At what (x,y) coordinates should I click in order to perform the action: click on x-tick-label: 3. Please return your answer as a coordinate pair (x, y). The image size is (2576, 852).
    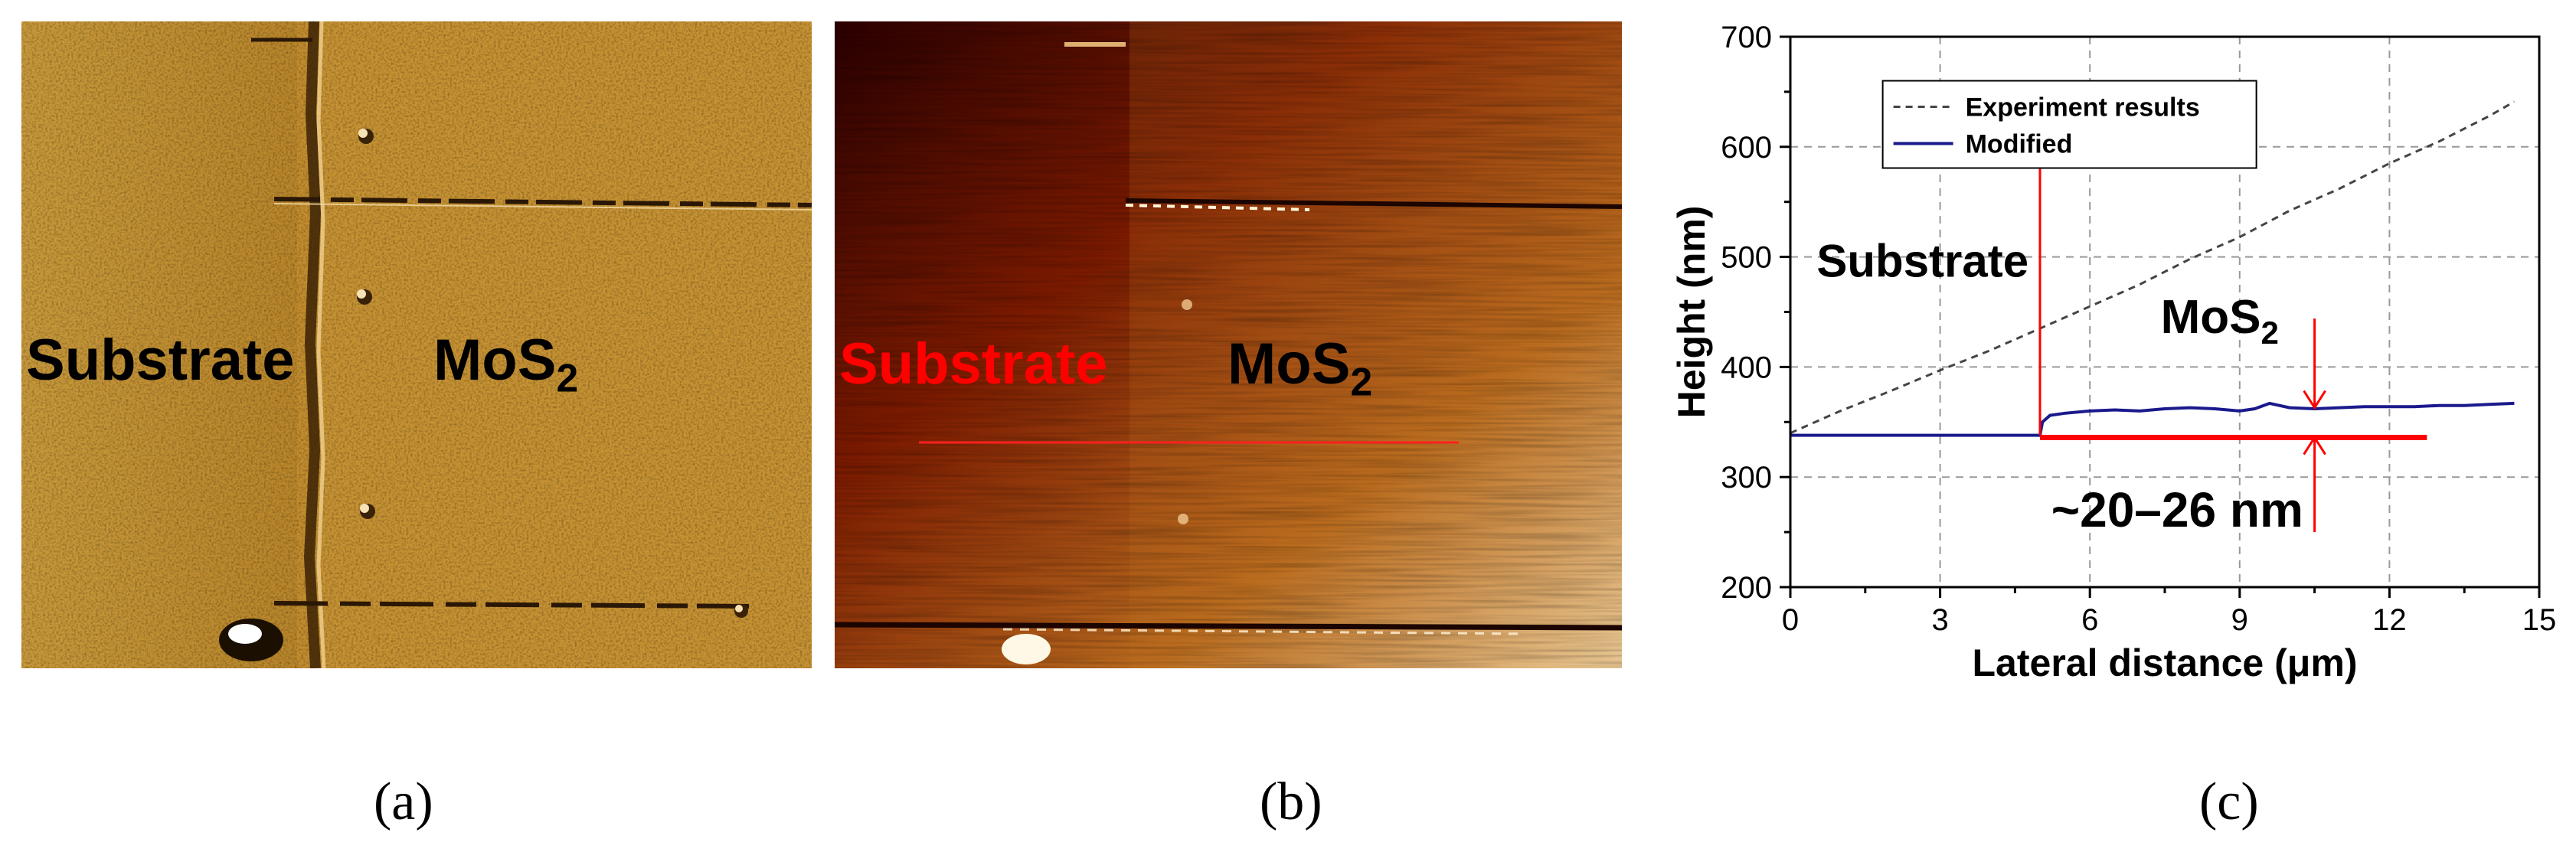
    Looking at the image, I should click on (1939, 620).